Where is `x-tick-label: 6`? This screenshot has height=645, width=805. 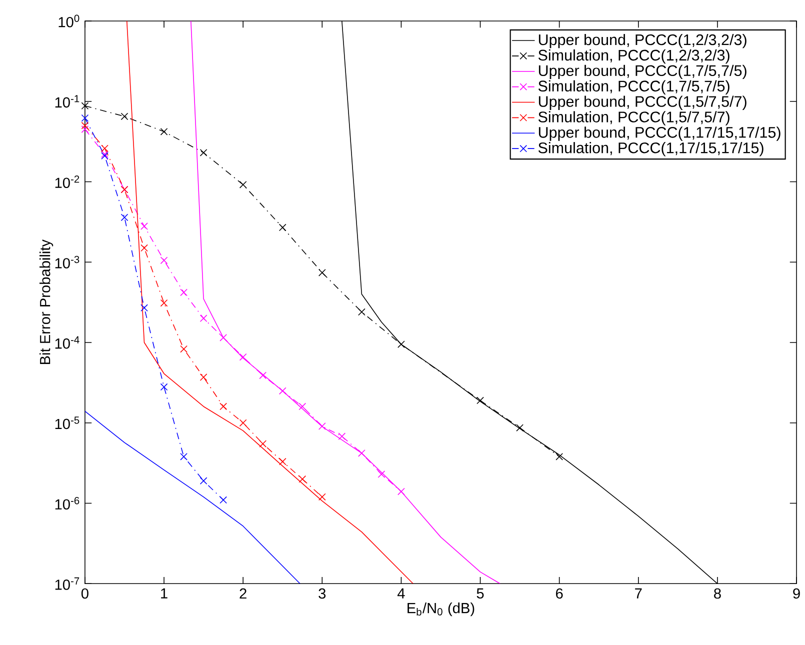 x-tick-label: 6 is located at coordinates (559, 593).